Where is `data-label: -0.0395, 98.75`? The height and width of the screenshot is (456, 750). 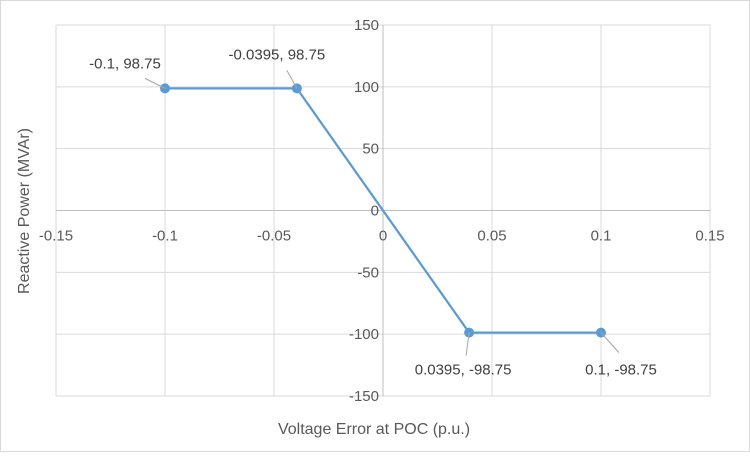 data-label: -0.0395, 98.75 is located at coordinates (277, 54).